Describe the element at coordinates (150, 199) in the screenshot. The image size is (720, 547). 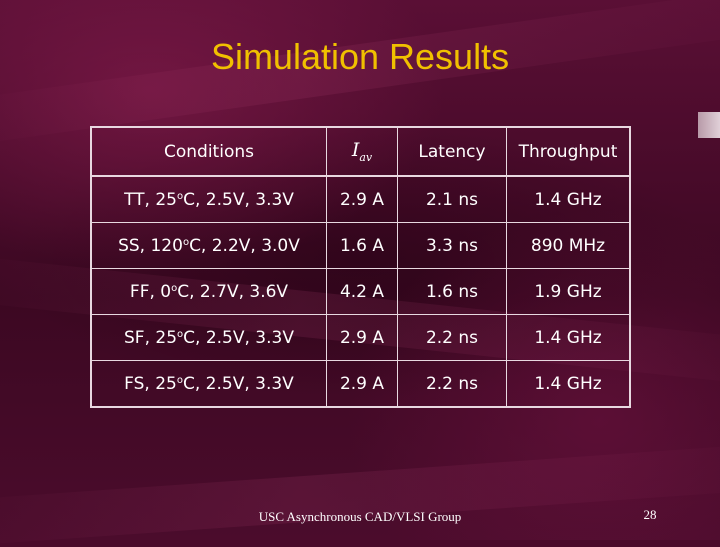
I see `conditions-prefix: TT, 25` at that location.